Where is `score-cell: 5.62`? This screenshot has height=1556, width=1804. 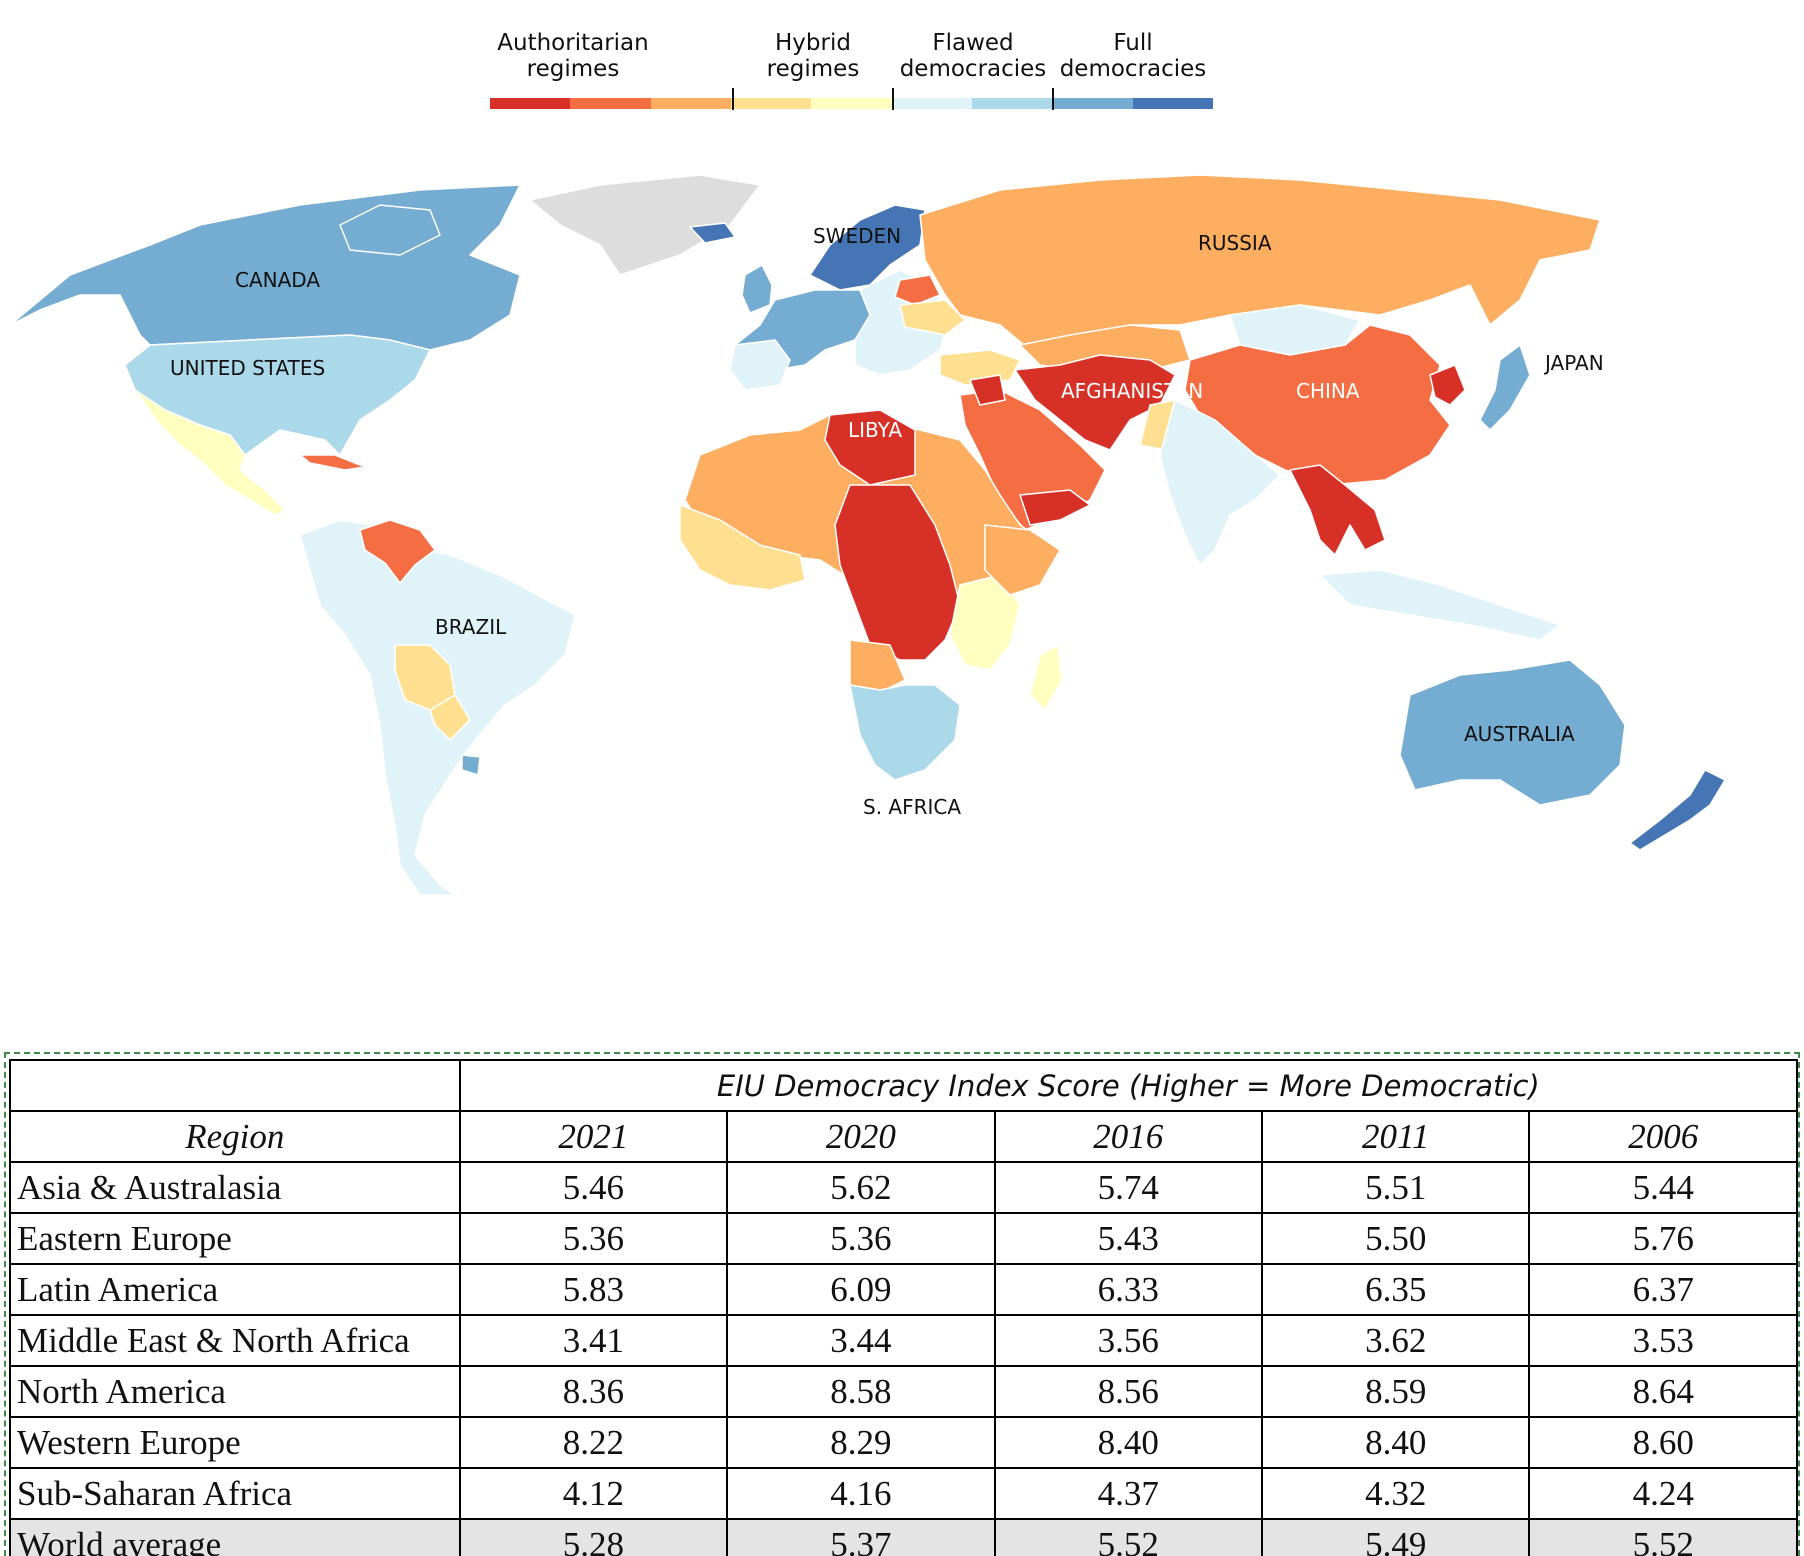
score-cell: 5.62 is located at coordinates (861, 1187).